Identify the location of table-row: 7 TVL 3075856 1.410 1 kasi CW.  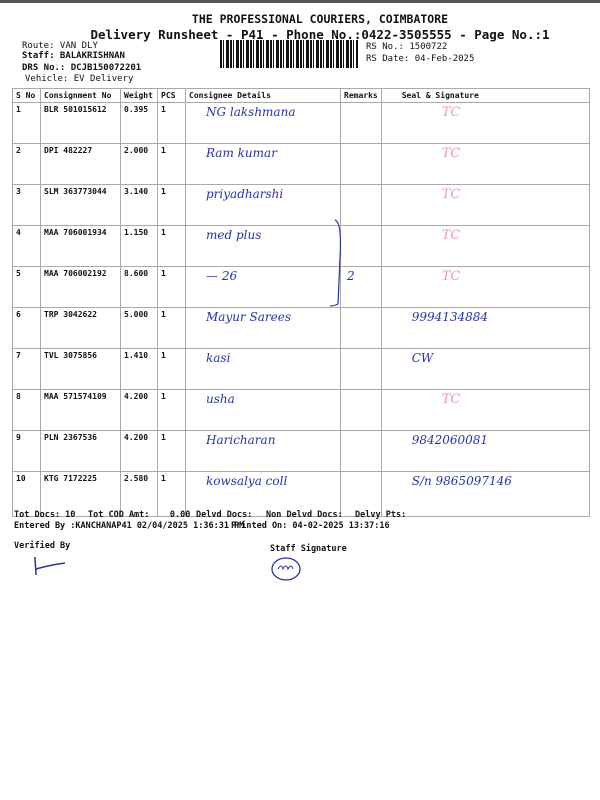
(301, 369).